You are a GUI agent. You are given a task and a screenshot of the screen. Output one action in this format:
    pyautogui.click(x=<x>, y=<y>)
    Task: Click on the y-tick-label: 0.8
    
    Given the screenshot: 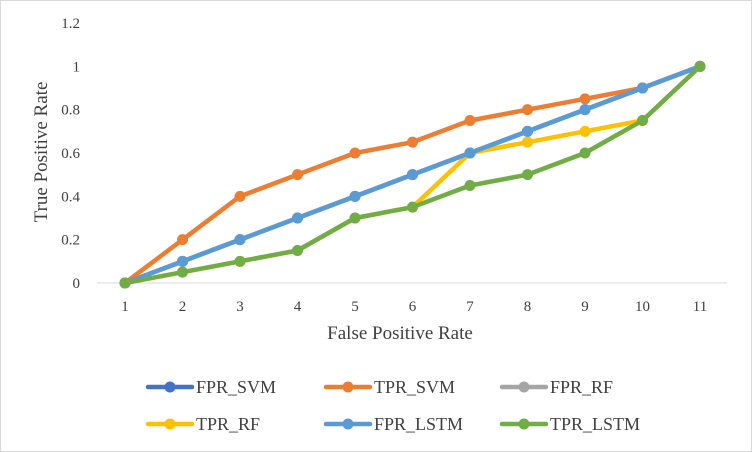 What is the action you would take?
    pyautogui.click(x=70, y=111)
    